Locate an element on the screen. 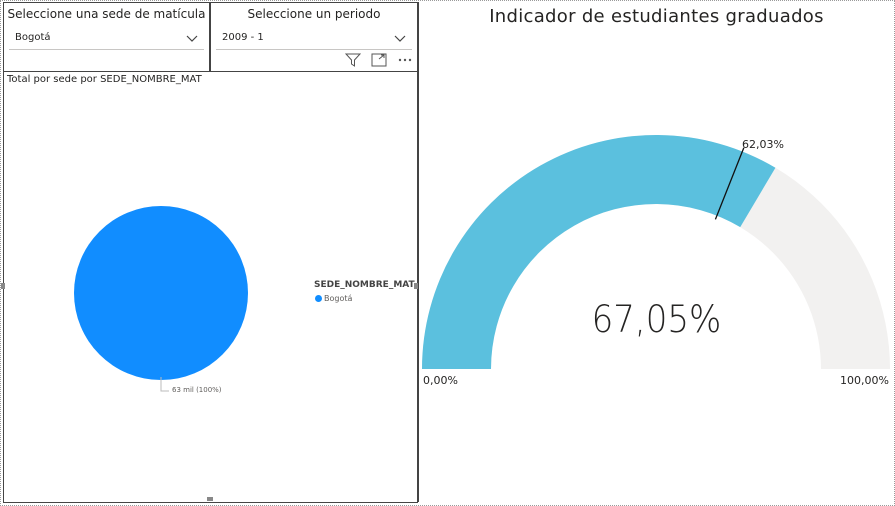 This screenshot has height=506, width=895. periodo-slicer: Seleccione un periodo 2009 - 1 is located at coordinates (314, 37).